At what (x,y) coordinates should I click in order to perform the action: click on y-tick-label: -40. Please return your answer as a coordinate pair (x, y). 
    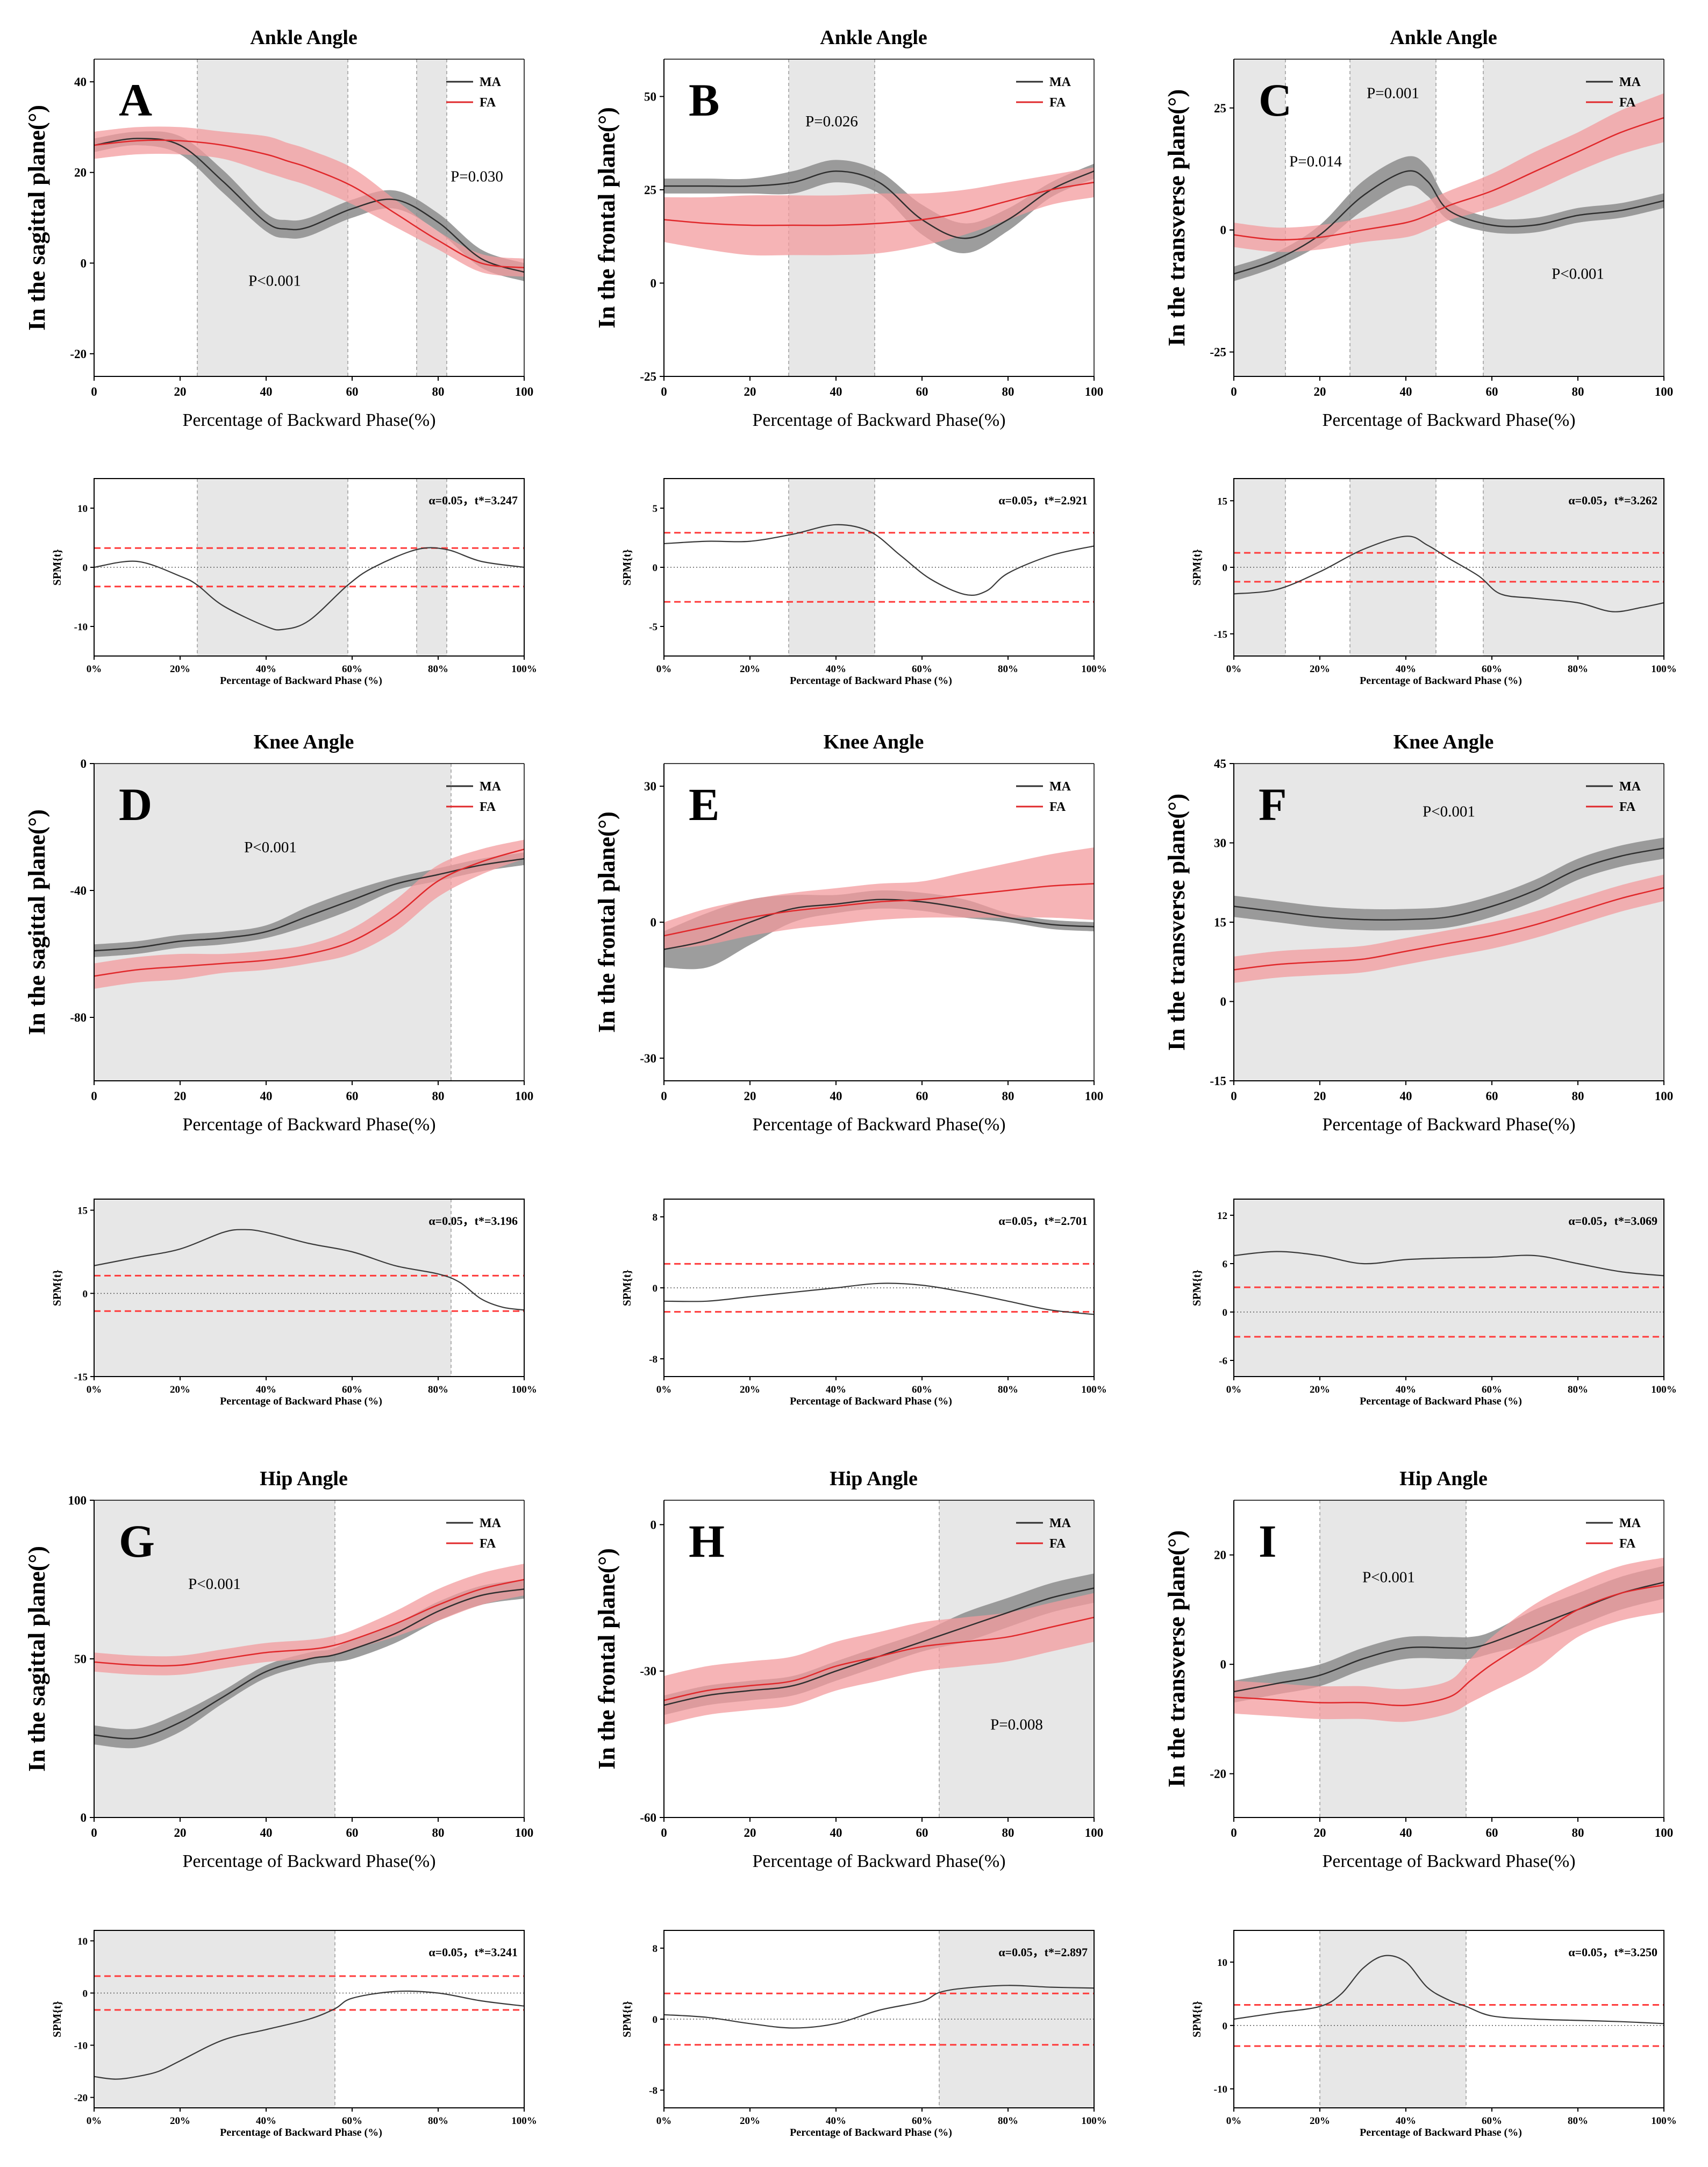
    Looking at the image, I should click on (78, 891).